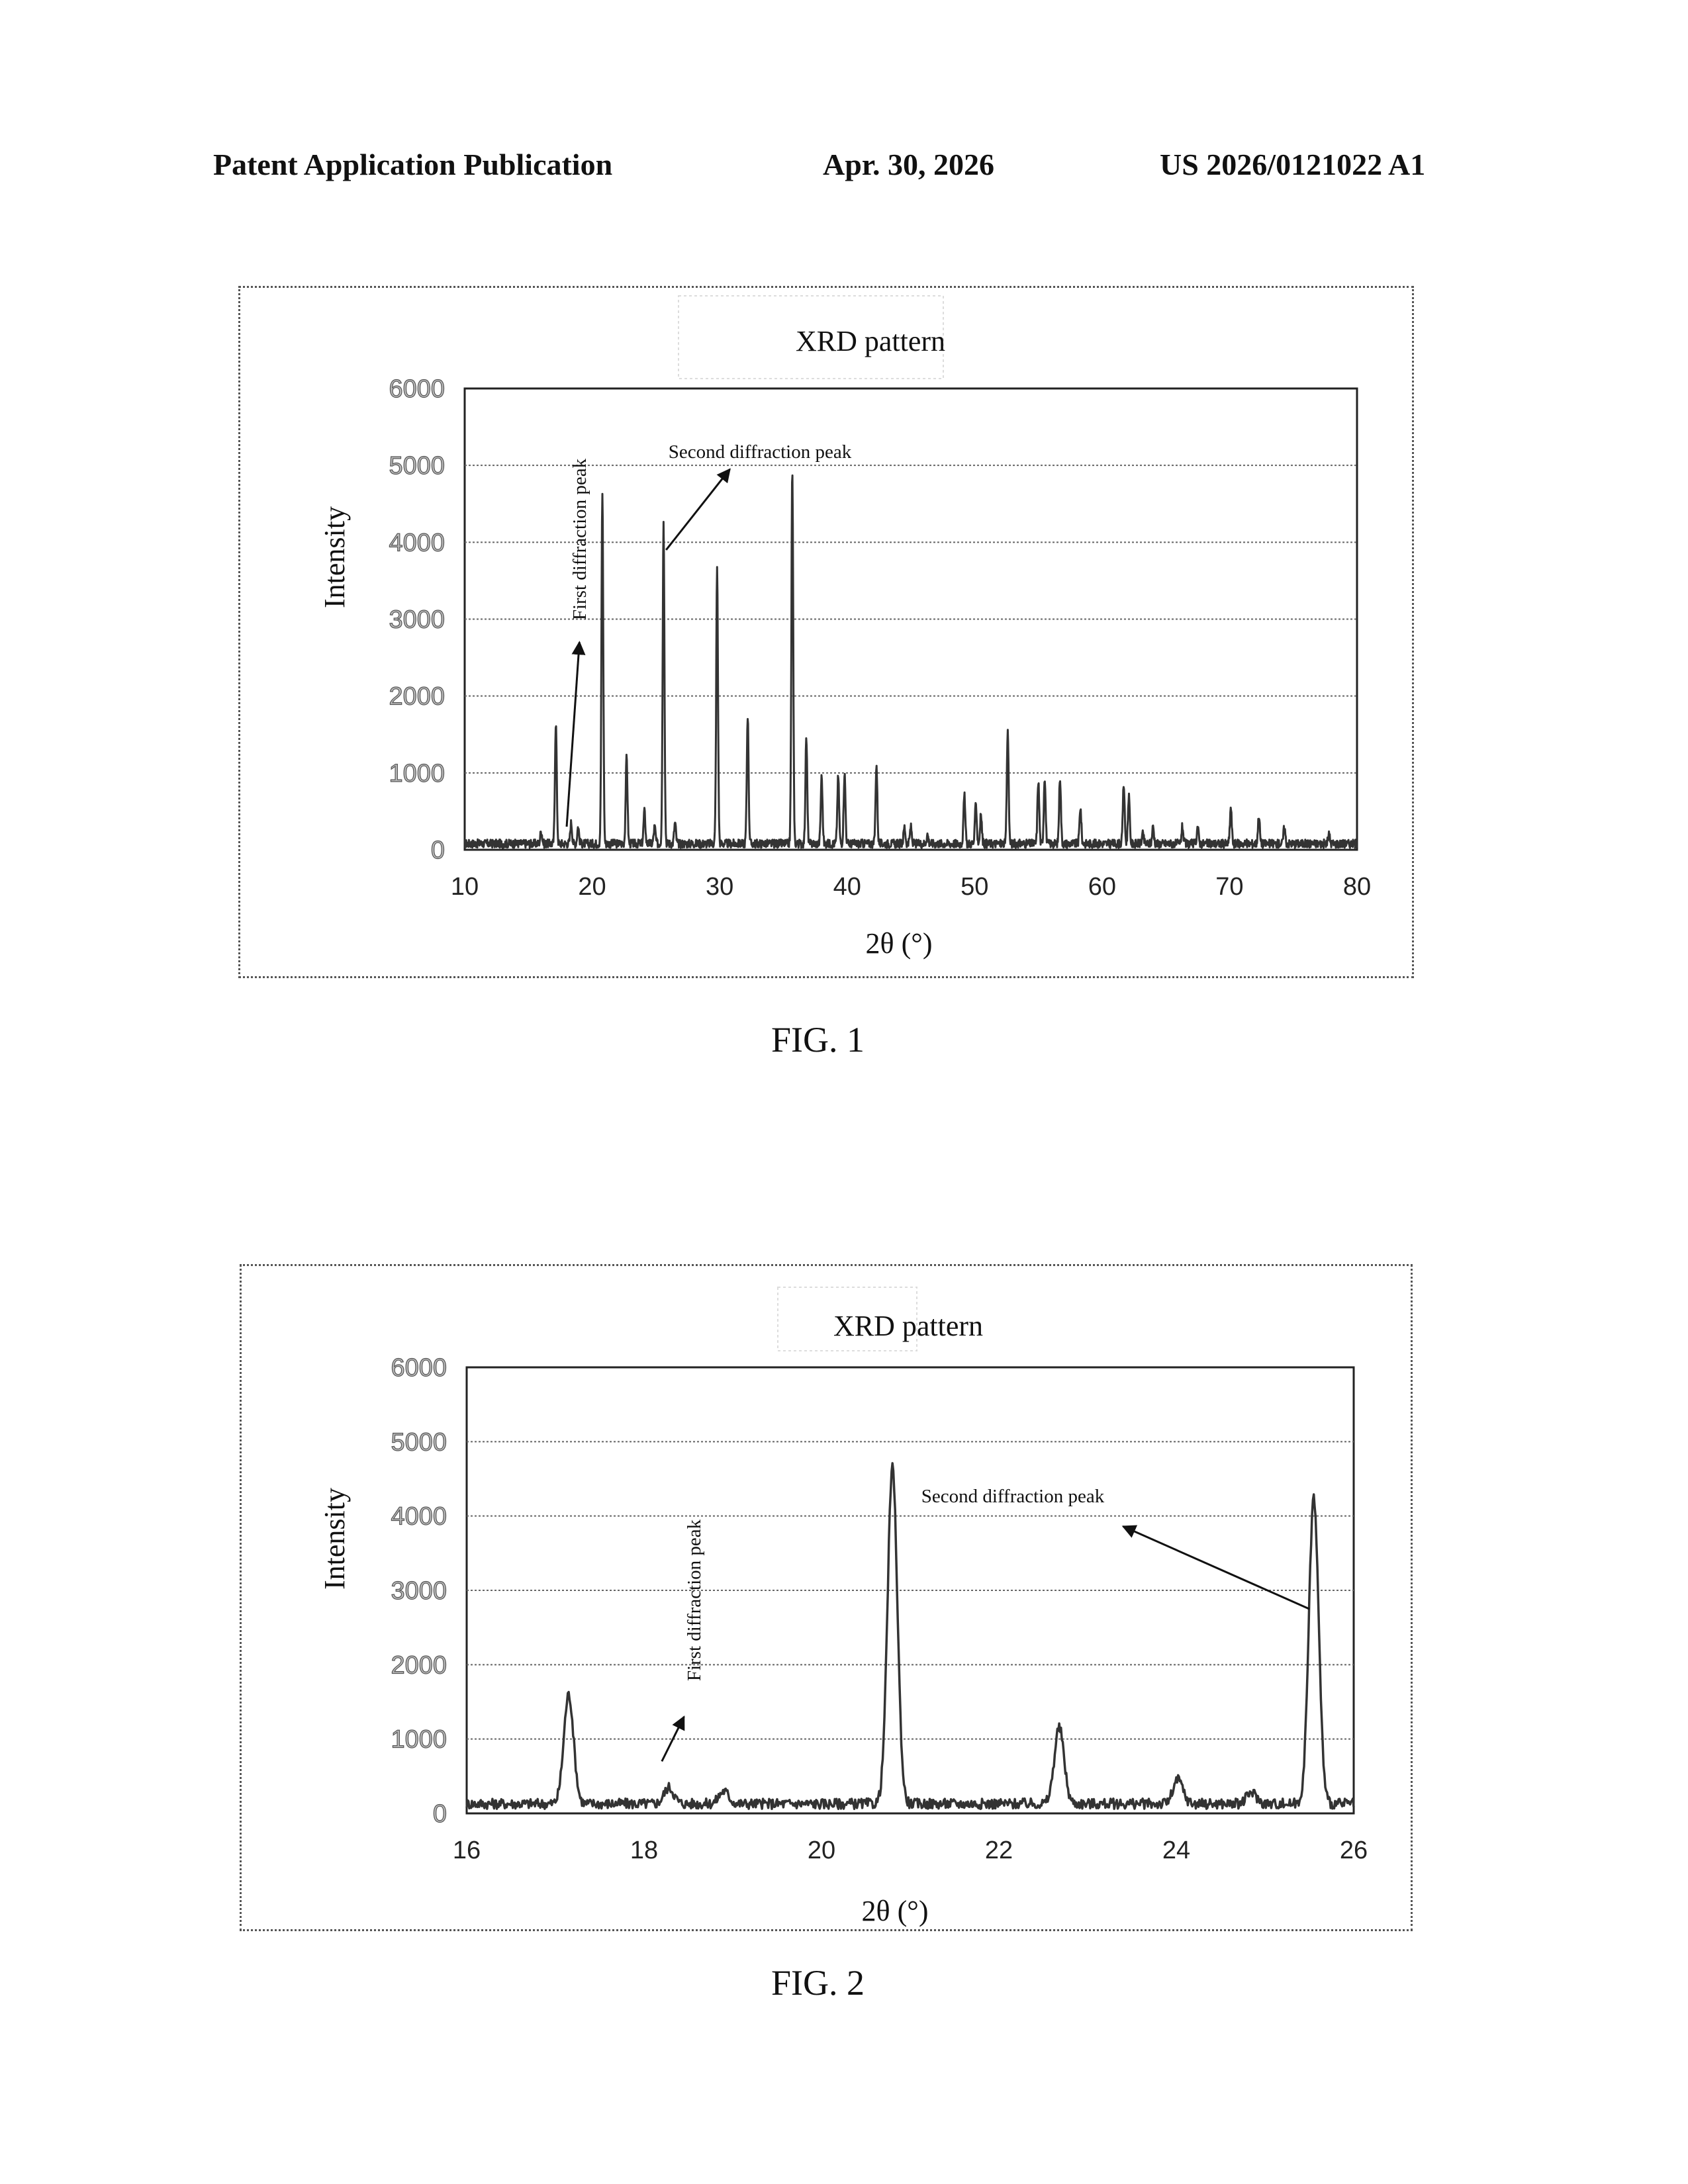 The height and width of the screenshot is (2184, 1688). What do you see at coordinates (419, 1442) in the screenshot?
I see `y-tick-label: 5000` at bounding box center [419, 1442].